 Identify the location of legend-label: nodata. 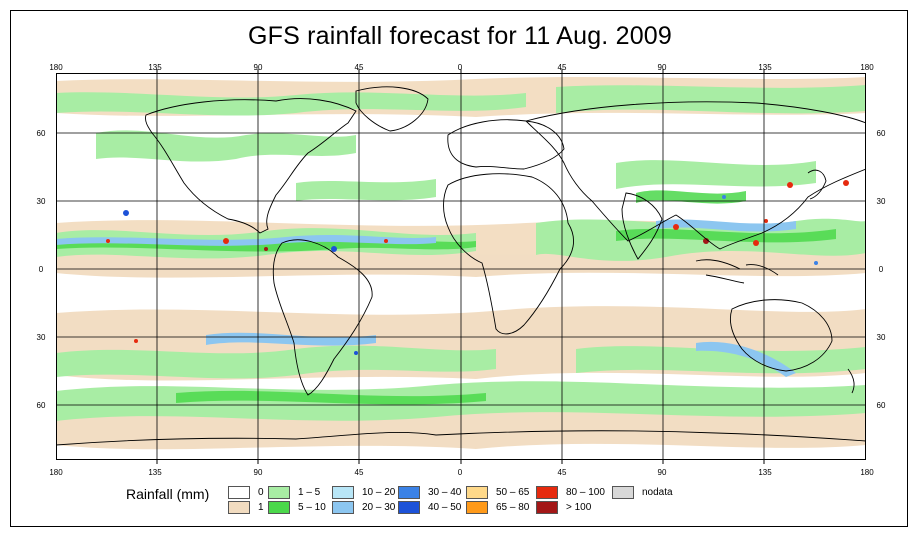
(657, 492).